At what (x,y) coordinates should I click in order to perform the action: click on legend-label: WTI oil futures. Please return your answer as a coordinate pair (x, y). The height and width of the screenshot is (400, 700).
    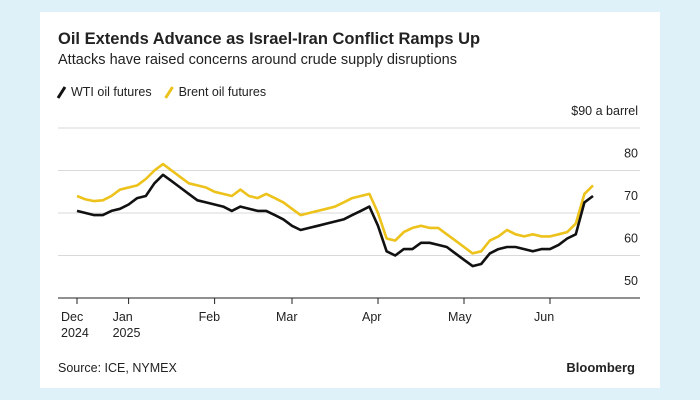
    Looking at the image, I should click on (111, 92).